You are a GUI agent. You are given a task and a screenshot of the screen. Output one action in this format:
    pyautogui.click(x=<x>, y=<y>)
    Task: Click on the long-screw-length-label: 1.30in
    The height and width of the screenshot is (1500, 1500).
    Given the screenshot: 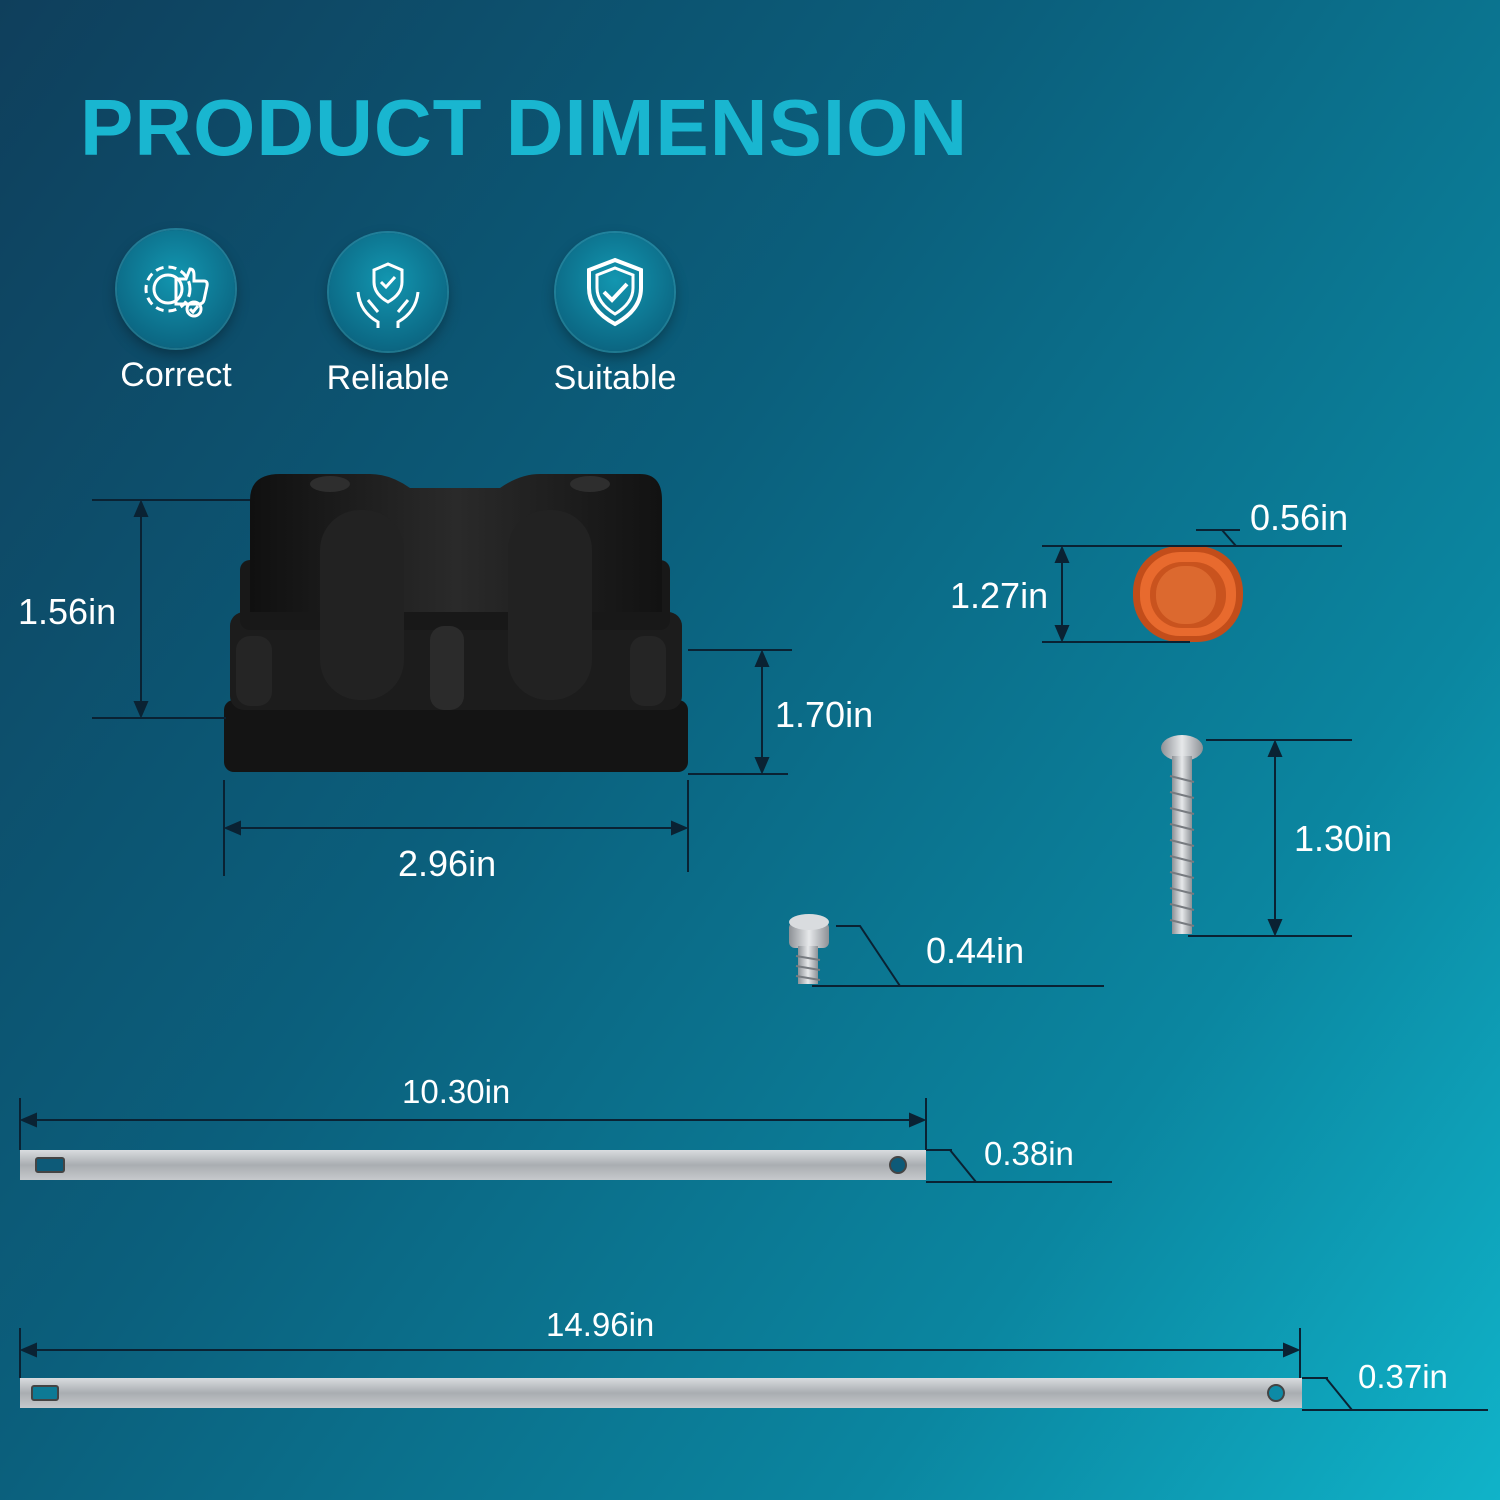 What is the action you would take?
    pyautogui.click(x=1343, y=838)
    